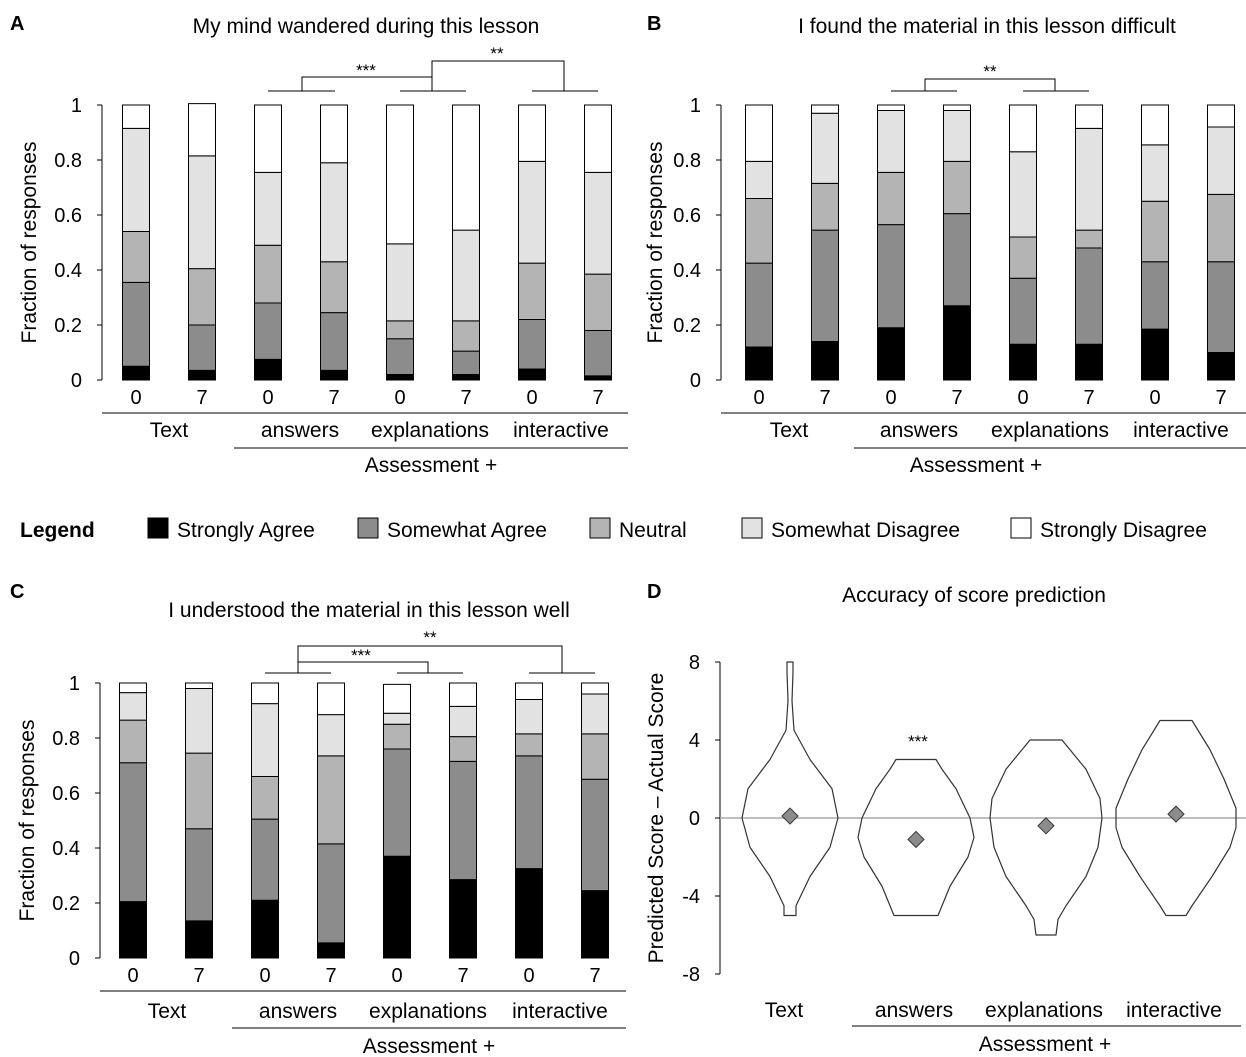  I want to click on y-tick-label: 8, so click(694, 663).